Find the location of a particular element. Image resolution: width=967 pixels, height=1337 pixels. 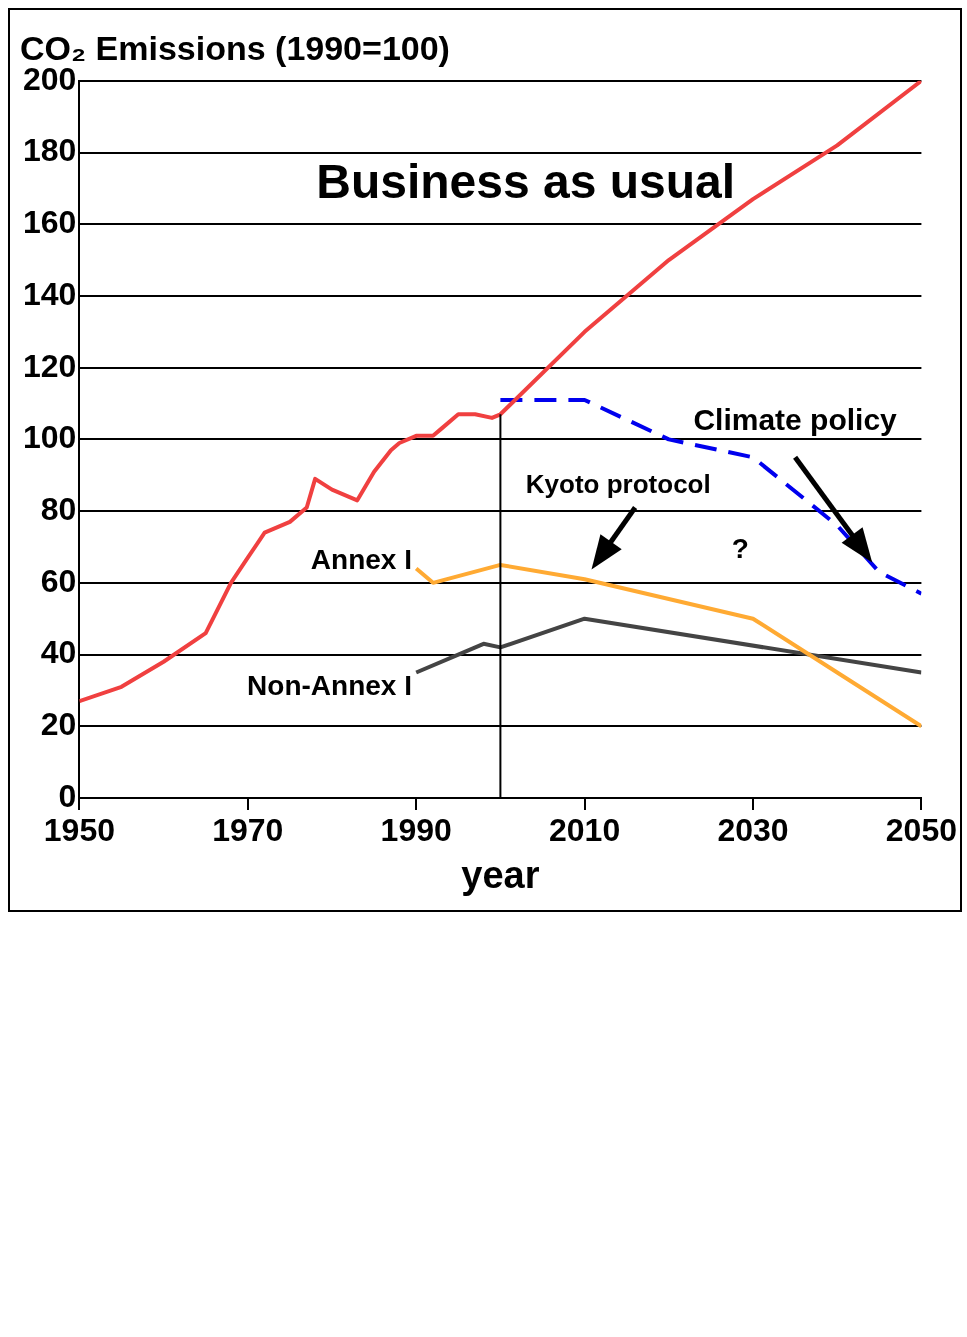

y-tick-label: 160 is located at coordinates (50, 222).